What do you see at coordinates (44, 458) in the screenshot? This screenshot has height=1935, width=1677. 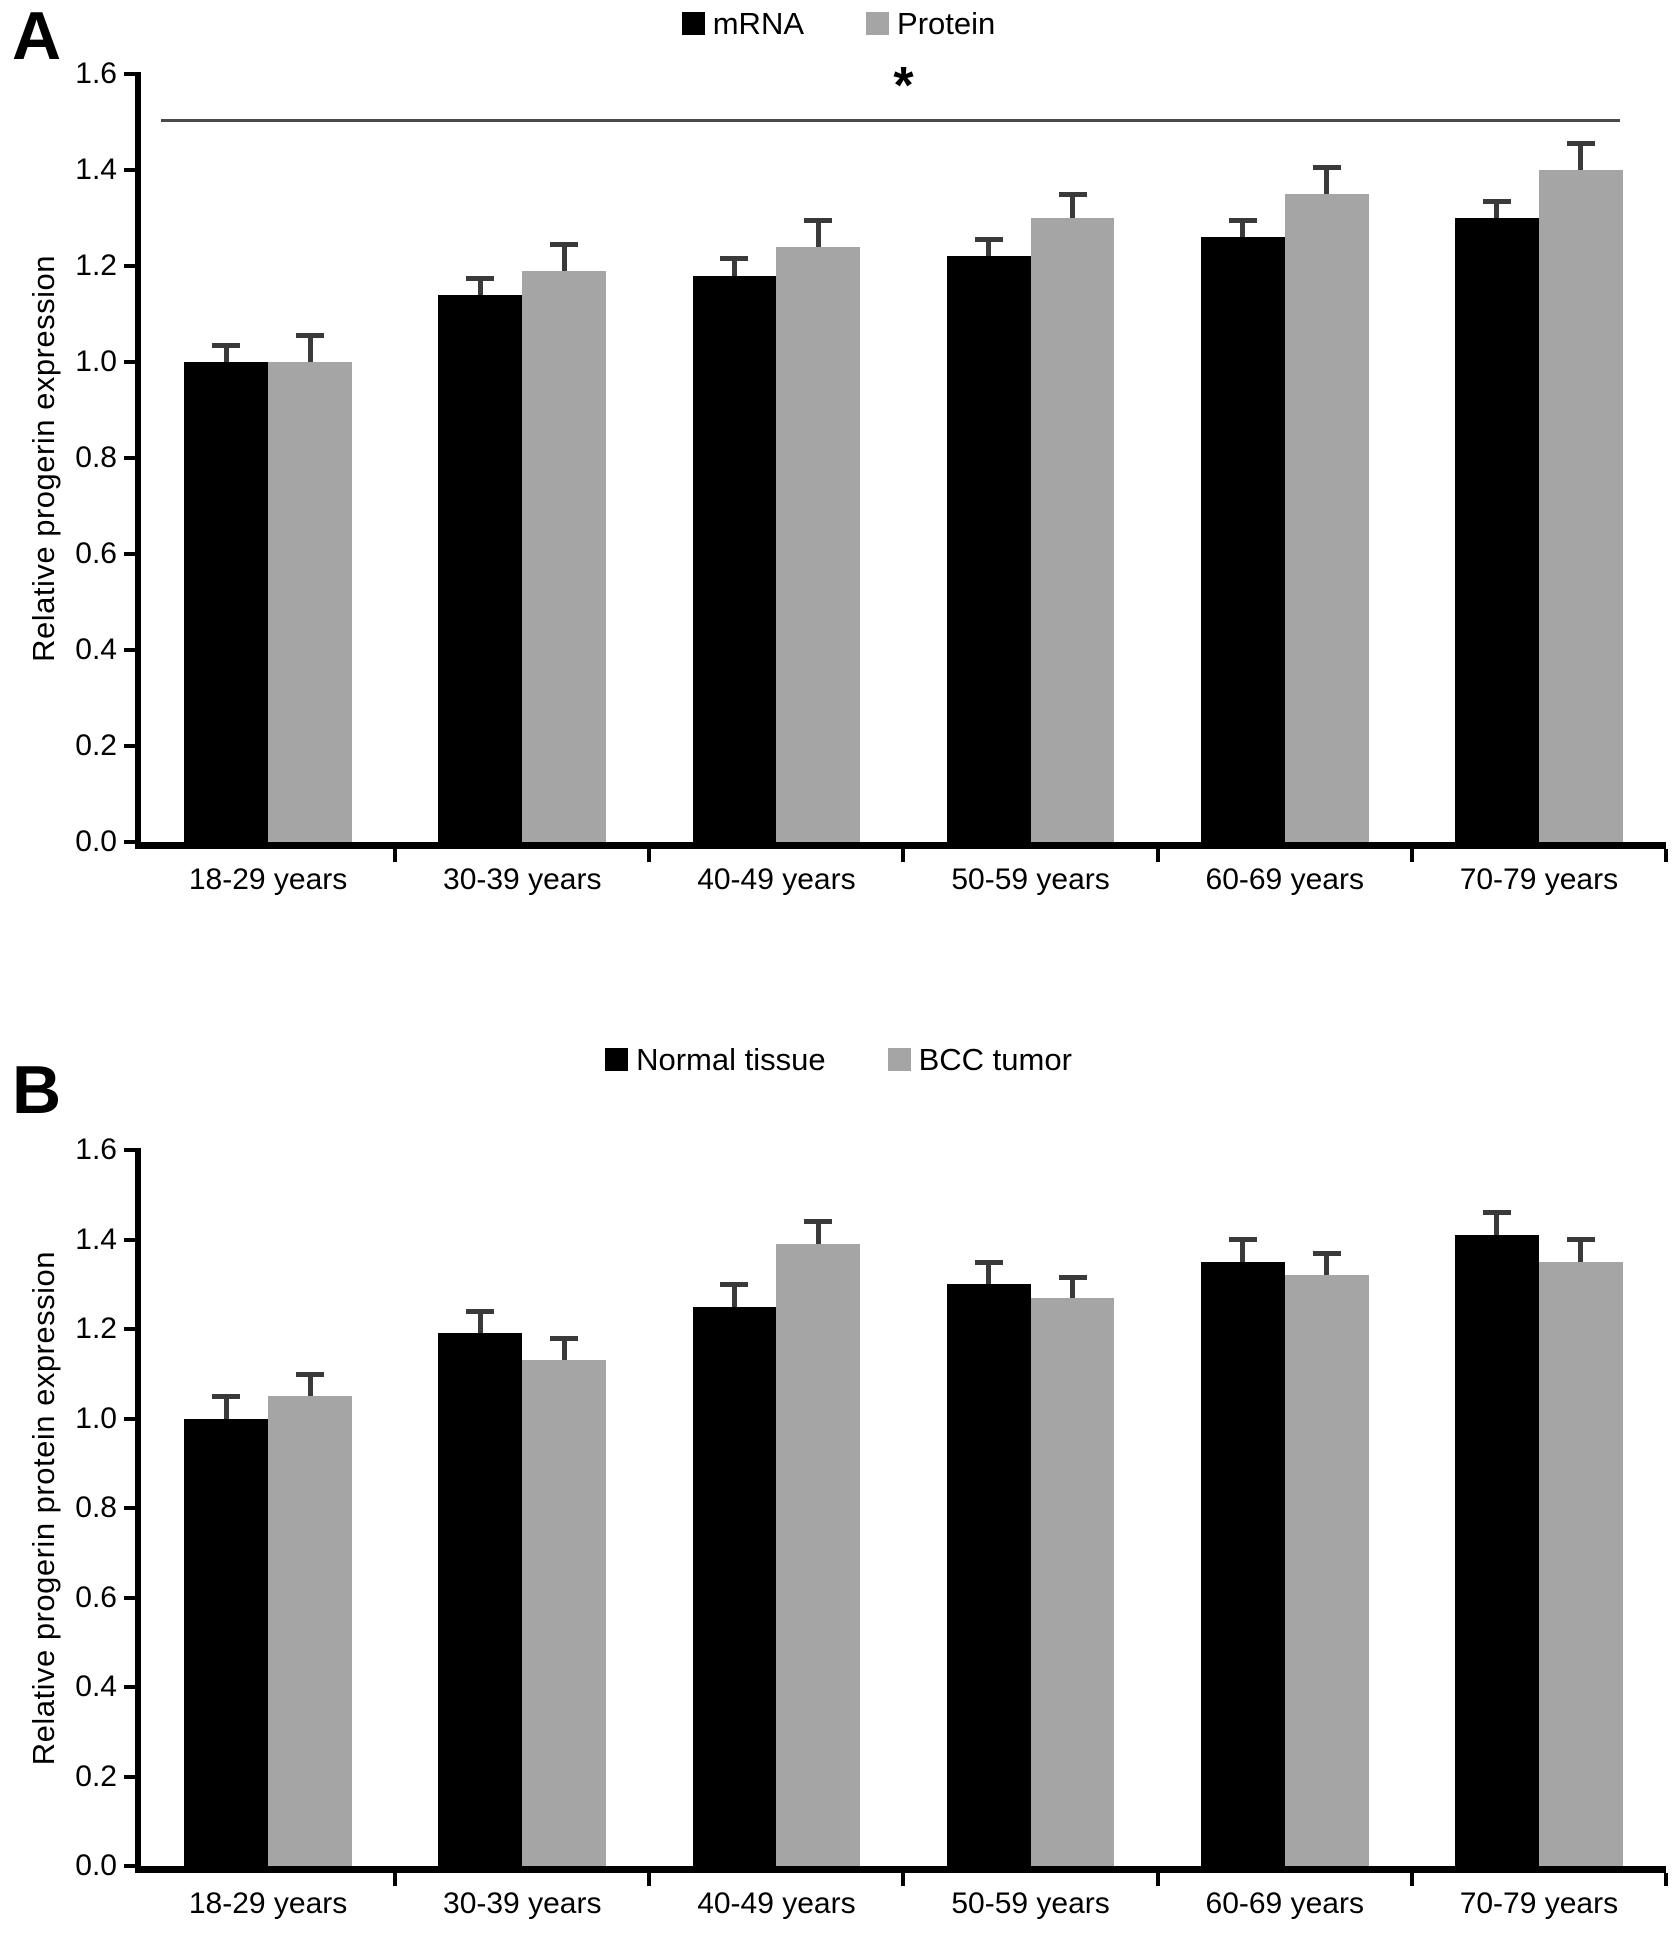 I see `y-axis-title-wrap-a: Relative progerin expression` at bounding box center [44, 458].